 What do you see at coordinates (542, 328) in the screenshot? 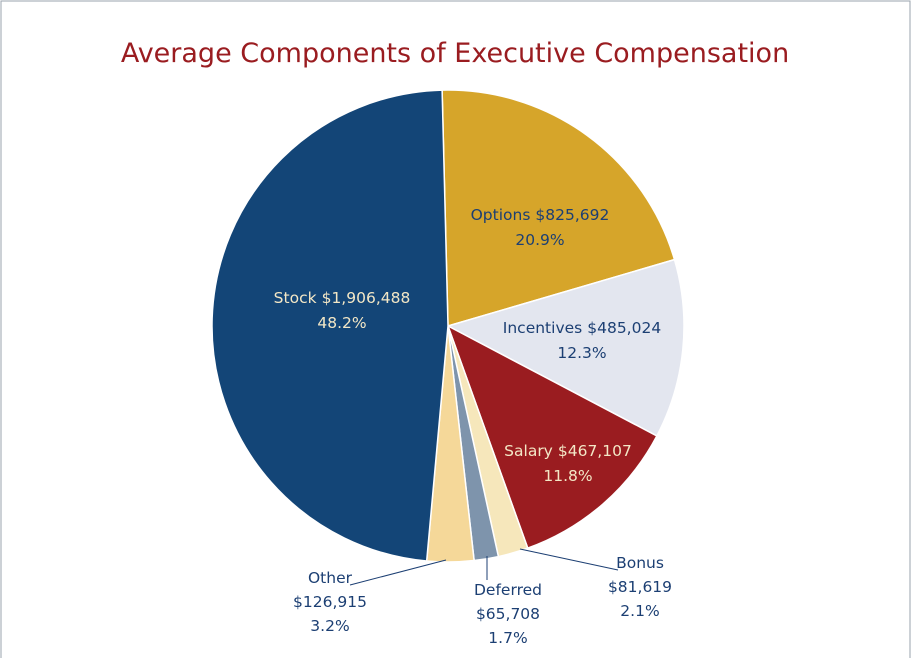
I see `category-name: Incentives` at bounding box center [542, 328].